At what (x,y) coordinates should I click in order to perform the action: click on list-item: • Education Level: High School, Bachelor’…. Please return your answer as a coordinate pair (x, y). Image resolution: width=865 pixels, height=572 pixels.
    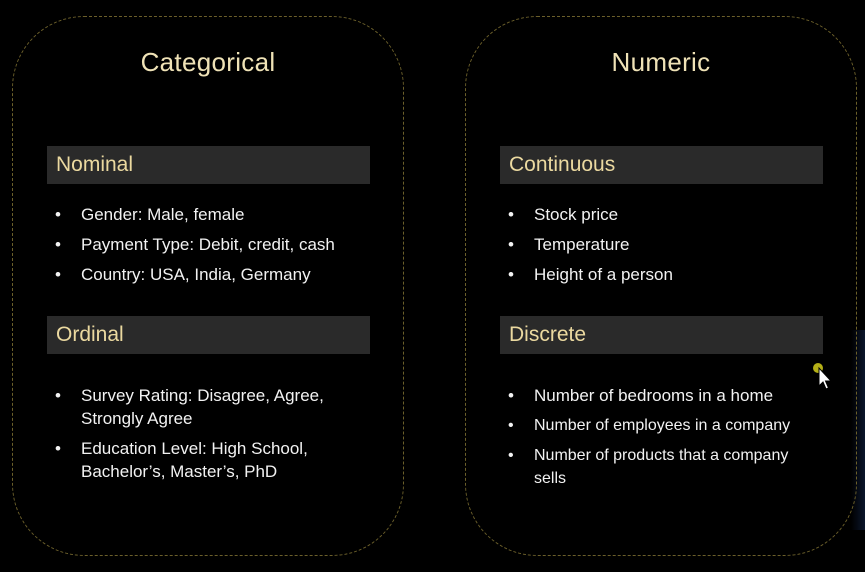
    Looking at the image, I should click on (202, 460).